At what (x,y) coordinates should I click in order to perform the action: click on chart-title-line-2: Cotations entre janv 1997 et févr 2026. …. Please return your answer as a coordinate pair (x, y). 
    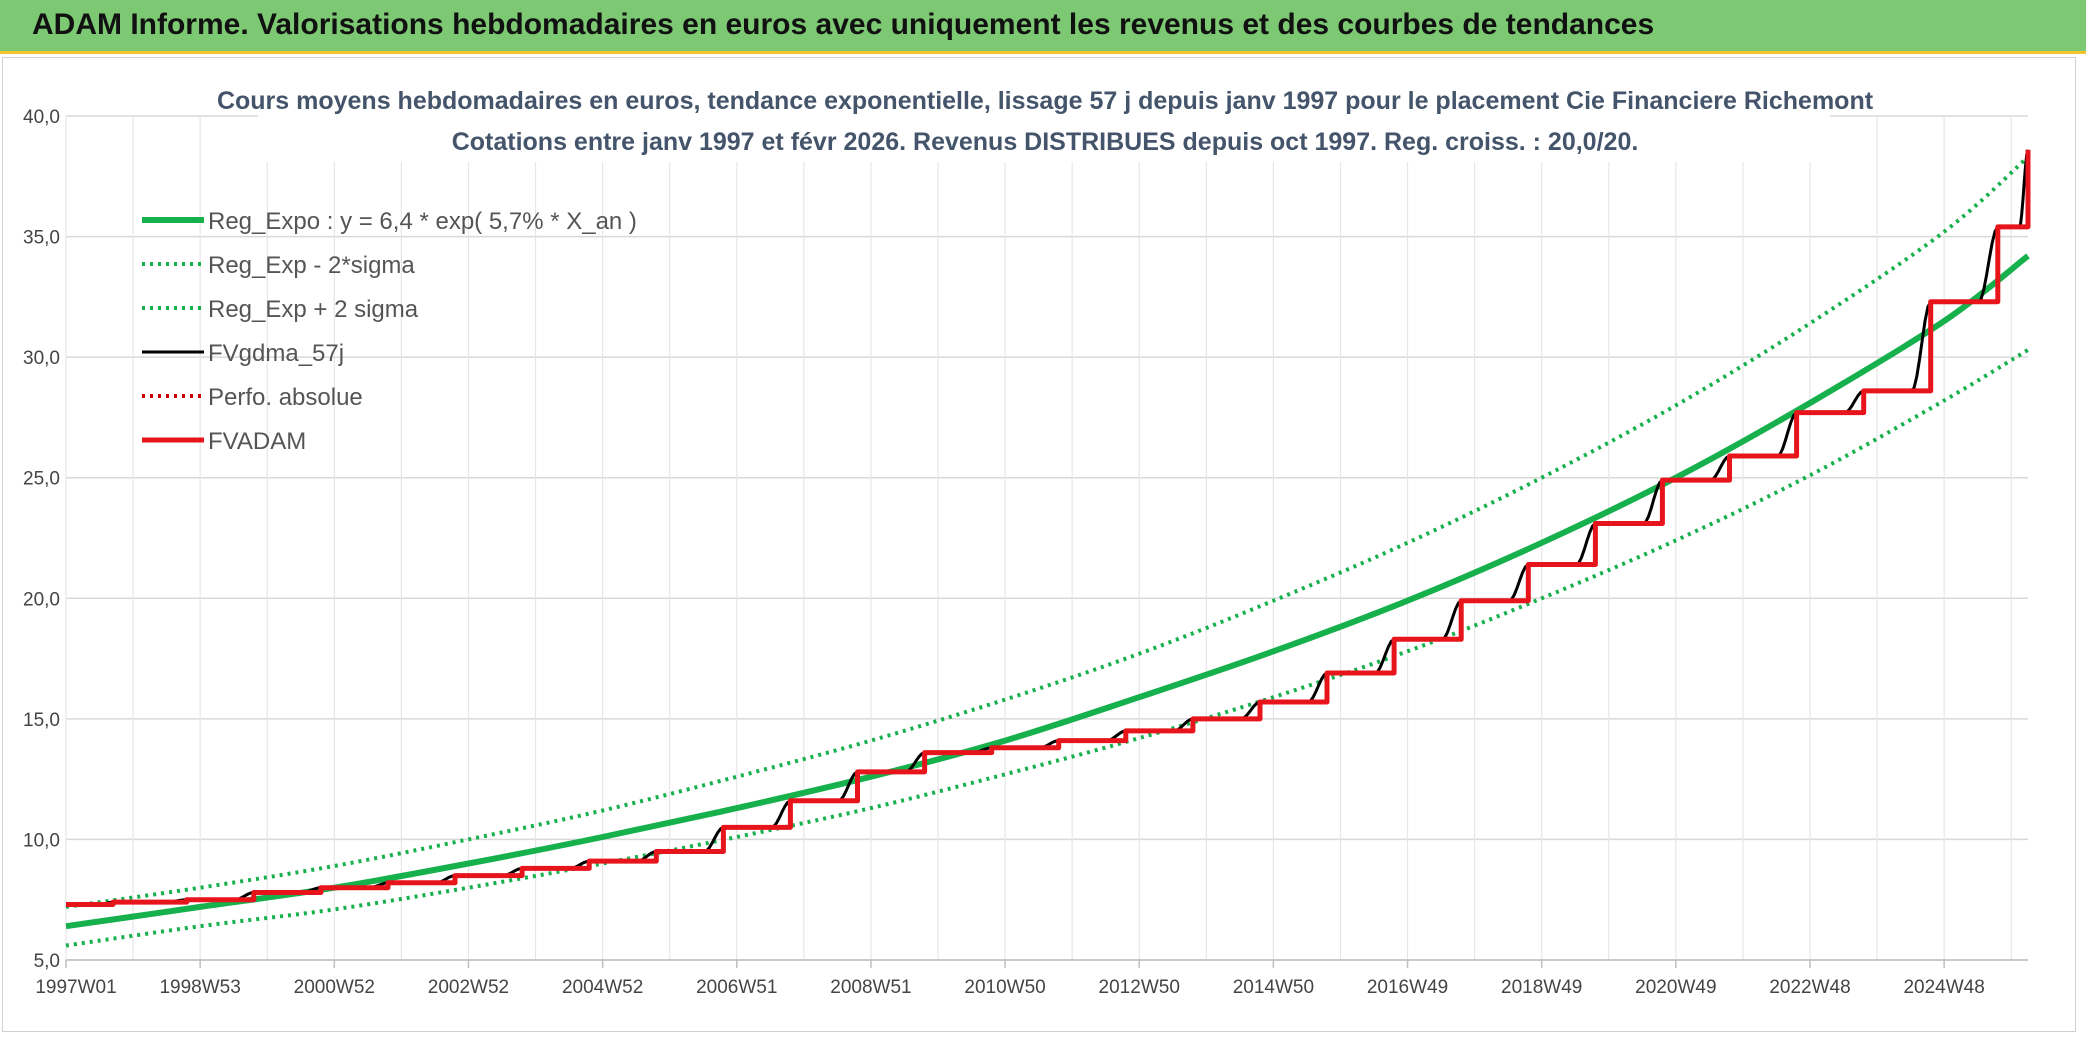
    Looking at the image, I should click on (1045, 142).